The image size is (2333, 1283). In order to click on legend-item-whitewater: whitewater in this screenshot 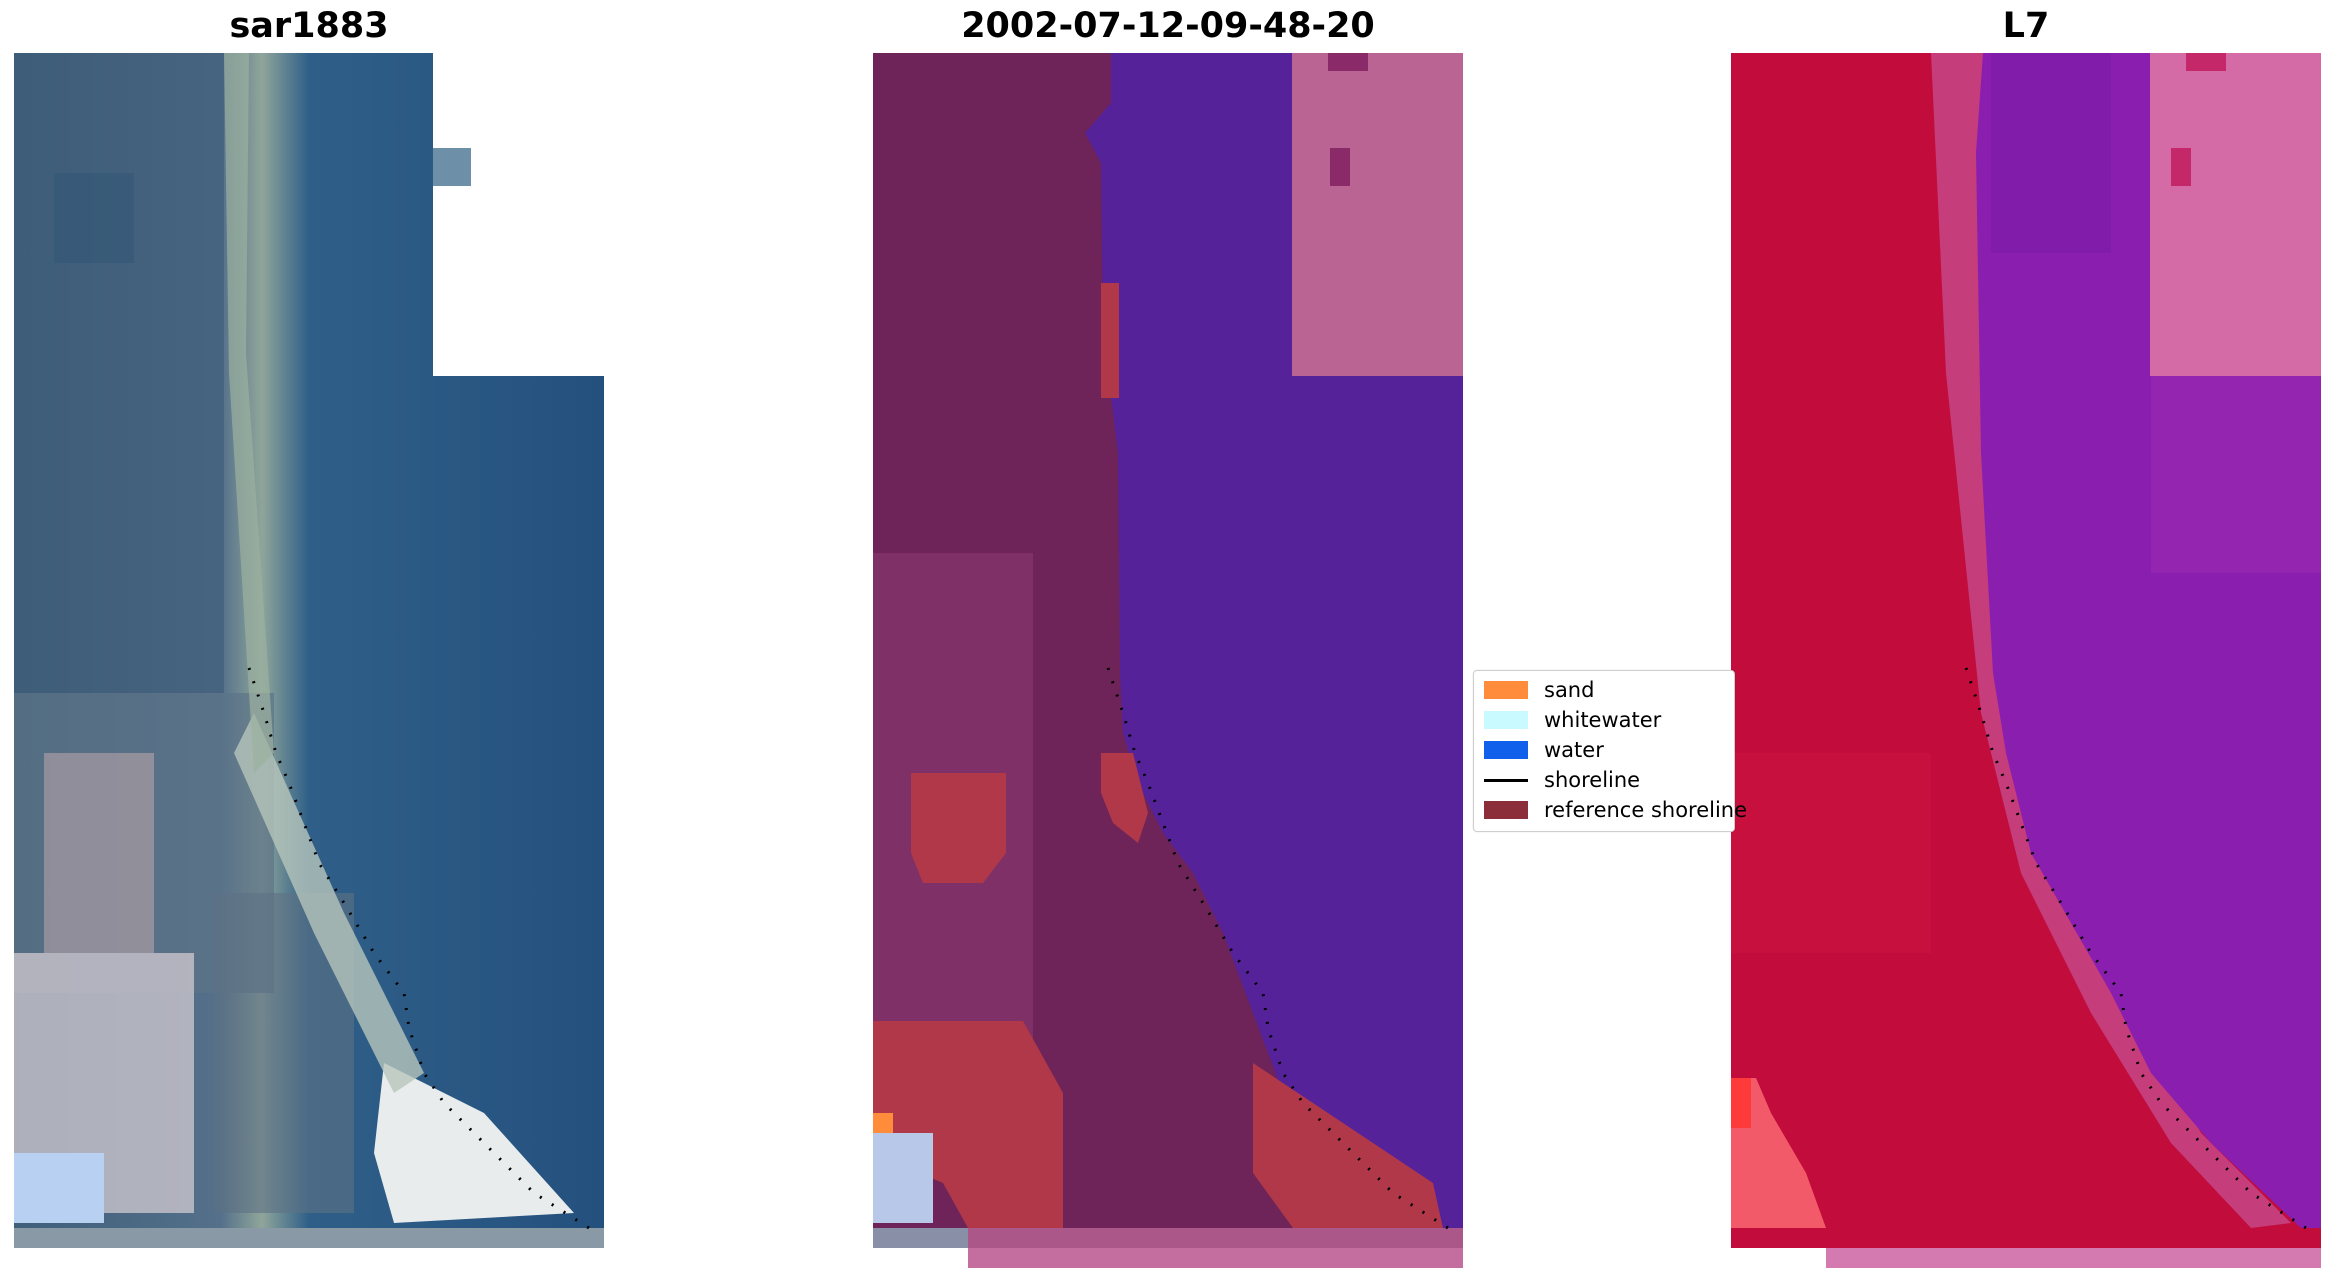, I will do `click(1572, 720)`.